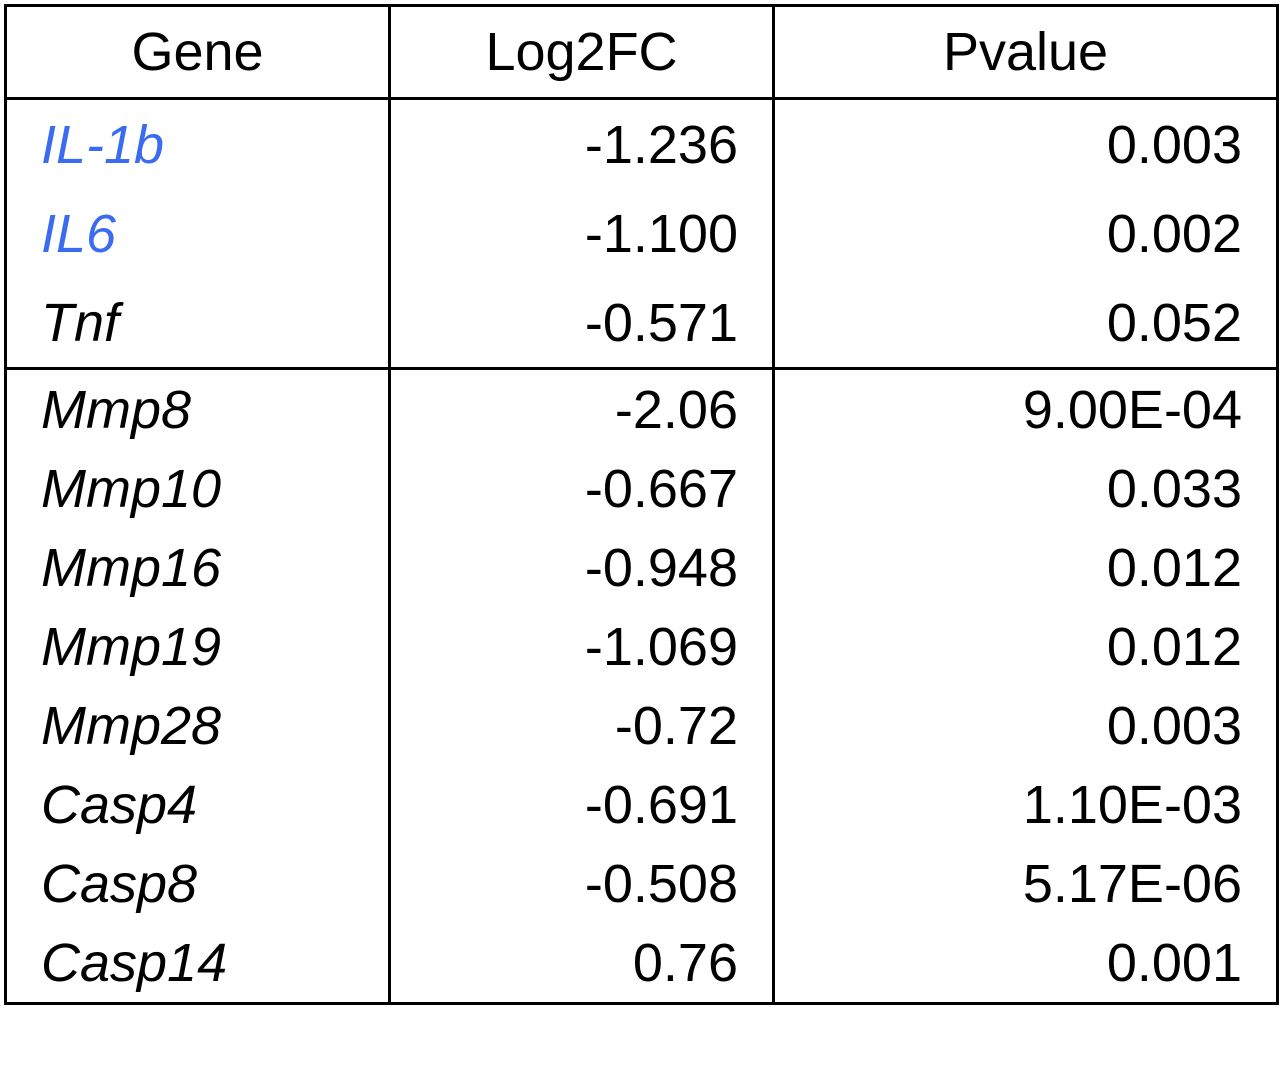  I want to click on log2fc-cell: -1.236, so click(581, 143).